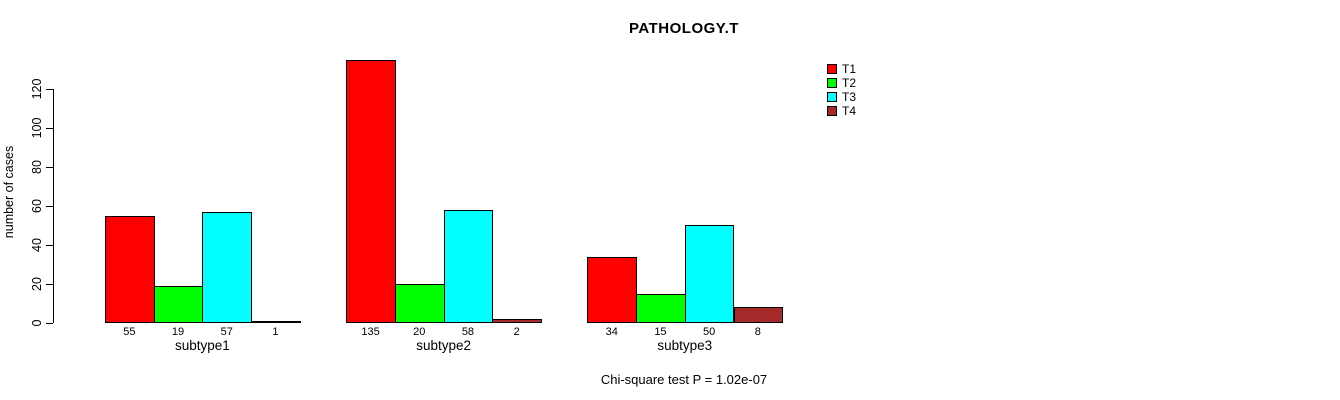 The width and height of the screenshot is (1340, 400). I want to click on bar-t4-subtype1, so click(276, 322).